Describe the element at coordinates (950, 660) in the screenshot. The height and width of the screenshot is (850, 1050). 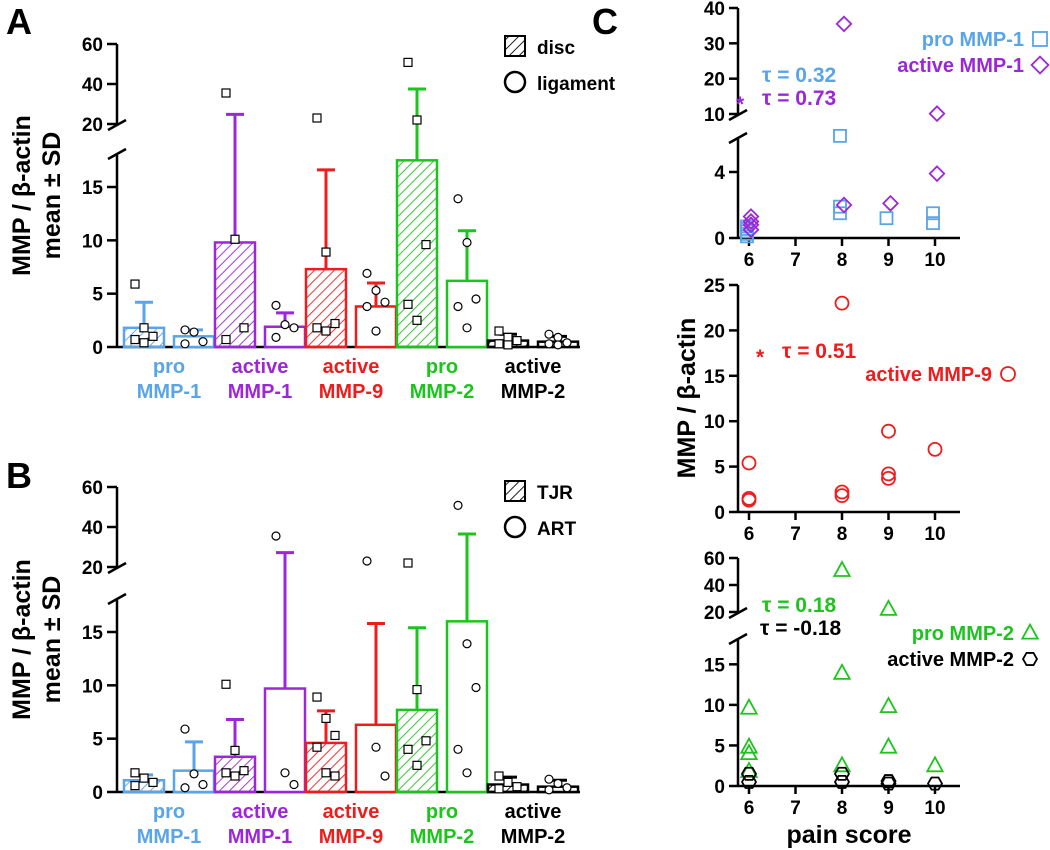
I see `legend-label: active MMP-2` at that location.